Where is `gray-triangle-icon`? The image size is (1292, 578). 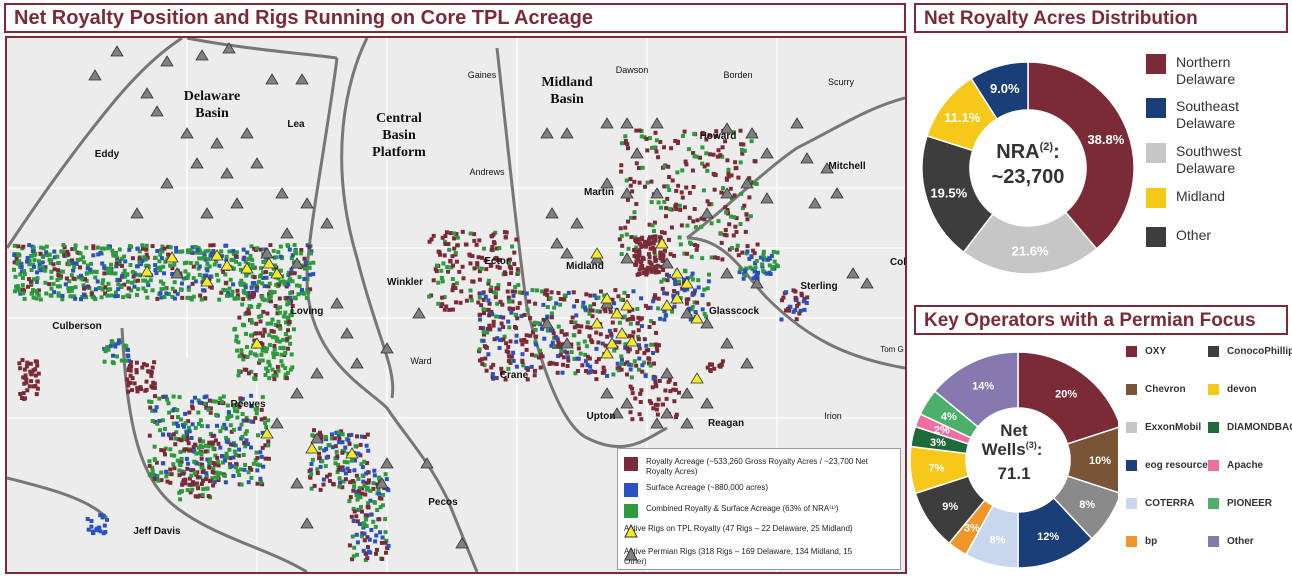
gray-triangle-icon is located at coordinates (631, 554).